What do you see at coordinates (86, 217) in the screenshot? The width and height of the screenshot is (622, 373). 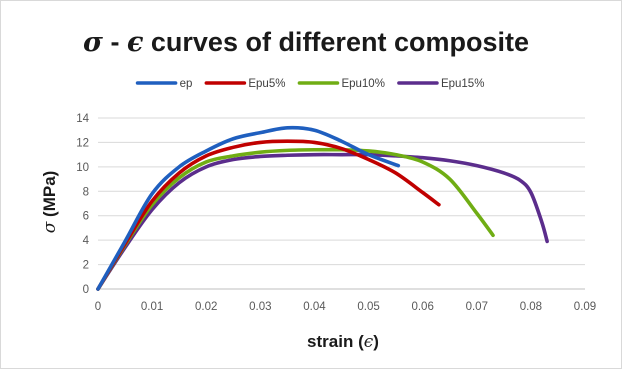 I see `y-tick-label: 6` at bounding box center [86, 217].